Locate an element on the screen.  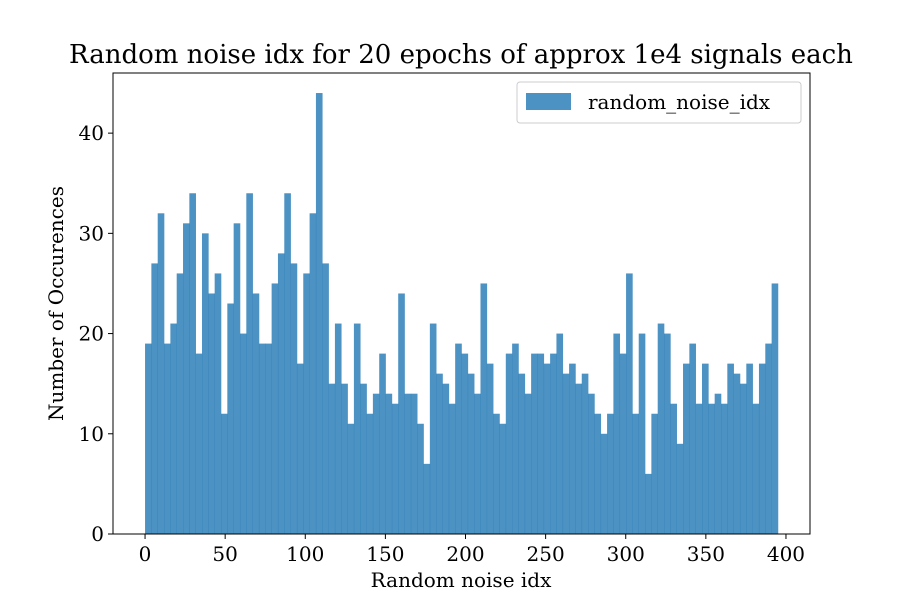
x-axis-label: Random noise idx is located at coordinates (461, 580).